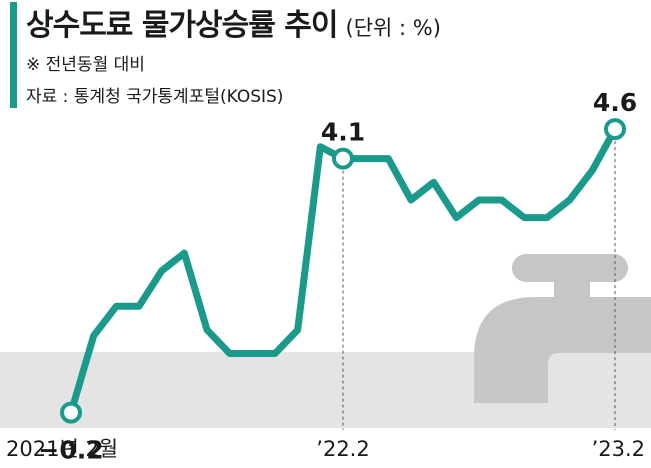 The image size is (651, 468). I want to click on x-tick-label: ’23.2, so click(618, 449).